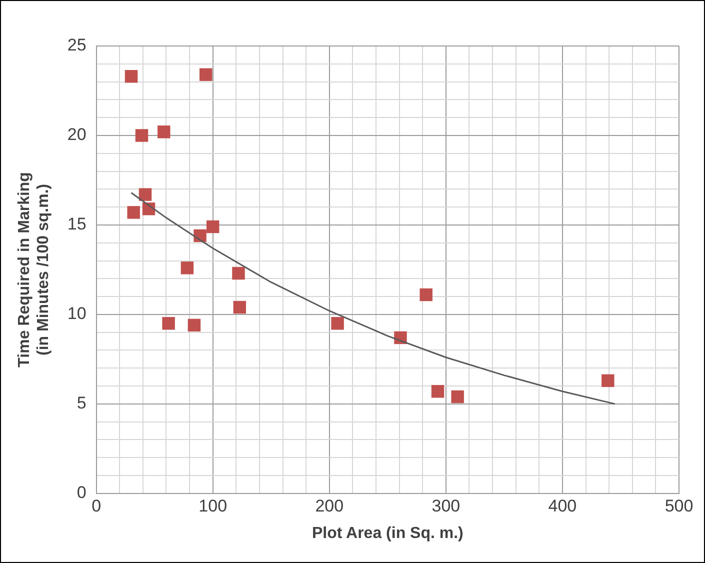 This screenshot has height=563, width=705. I want to click on x-tick-label: 0, so click(97, 506).